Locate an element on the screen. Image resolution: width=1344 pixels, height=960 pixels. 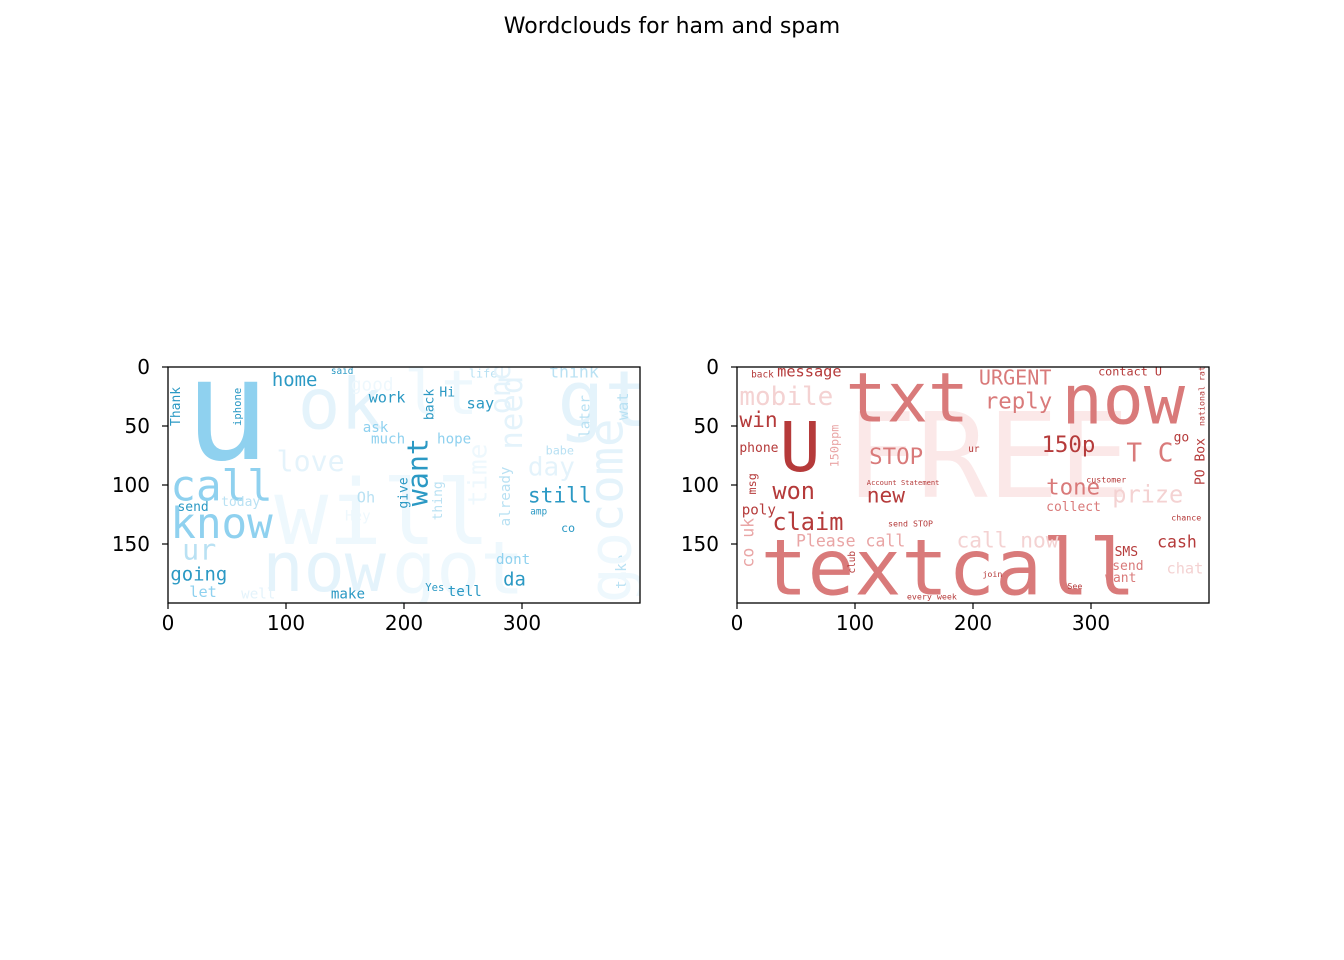
ham-word: life is located at coordinates (483, 374).